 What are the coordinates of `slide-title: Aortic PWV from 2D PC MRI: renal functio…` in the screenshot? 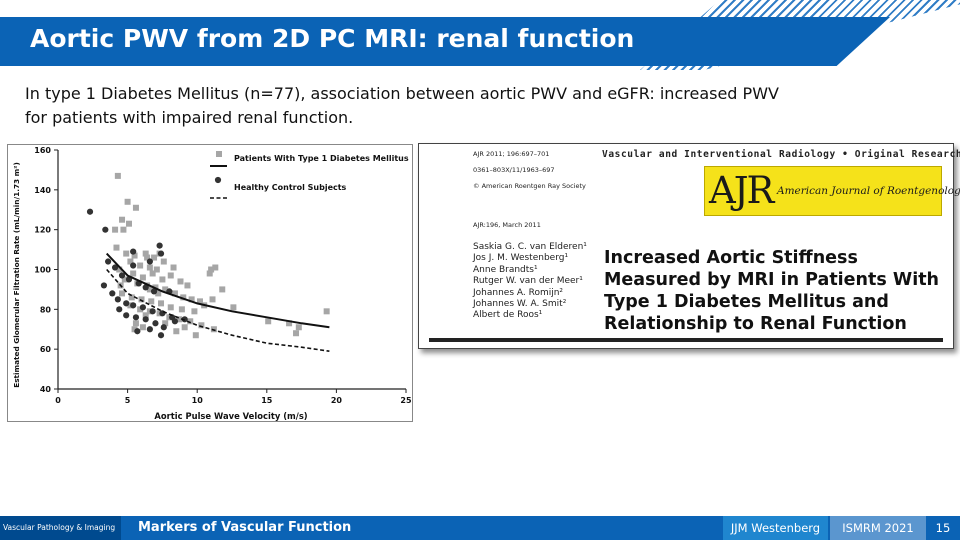 It's located at (332, 38).